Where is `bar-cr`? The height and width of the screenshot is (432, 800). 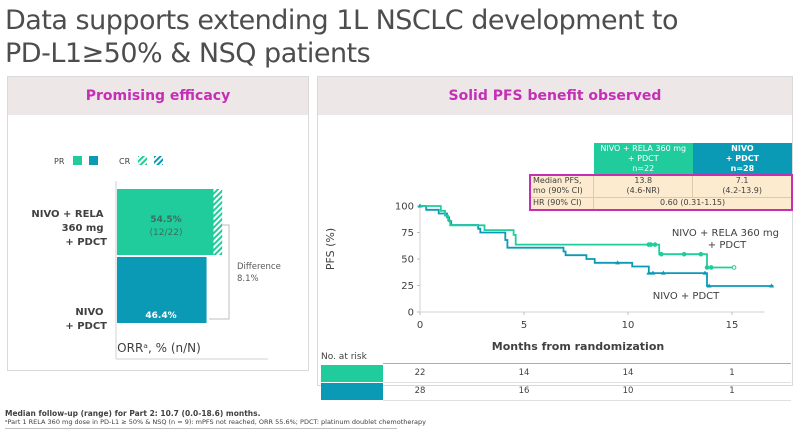
bar-cr is located at coordinates (218, 222).